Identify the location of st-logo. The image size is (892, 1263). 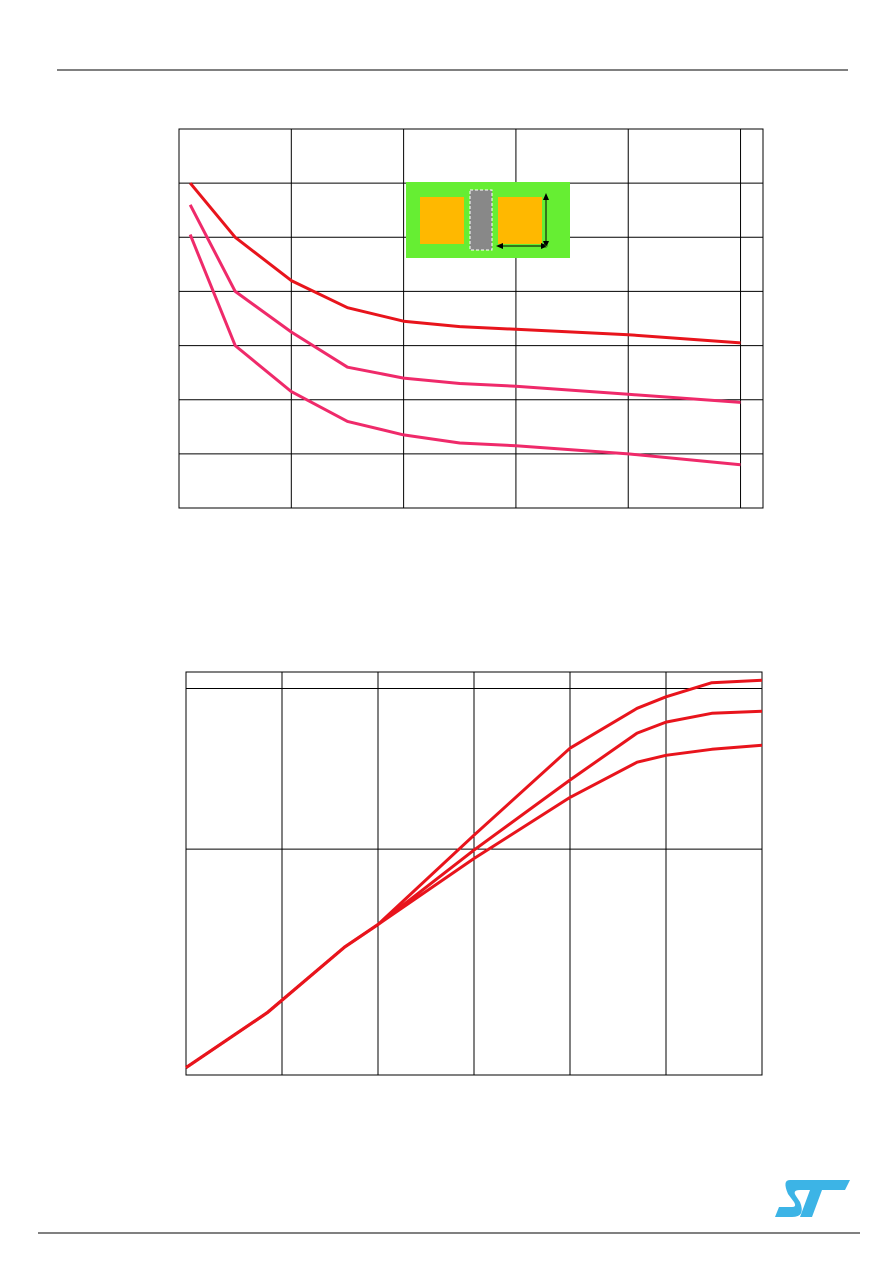
(812, 1198).